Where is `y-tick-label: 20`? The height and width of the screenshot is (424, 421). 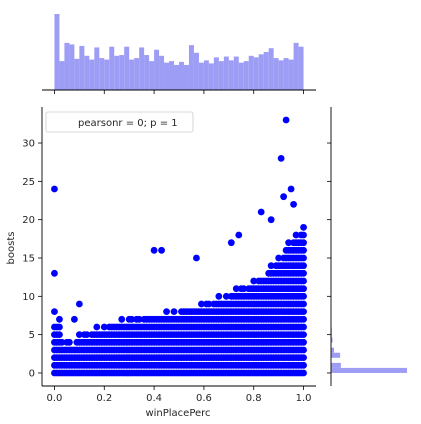 y-tick-label: 20 is located at coordinates (28, 220).